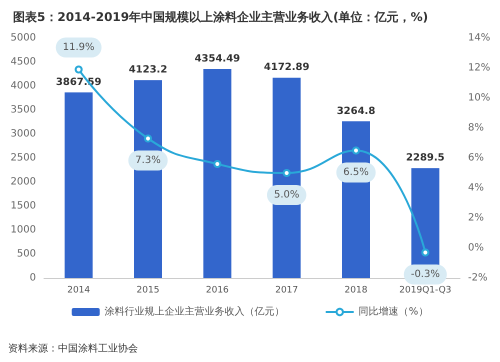  I want to click on y2-tick-label: 8%, so click(476, 128).